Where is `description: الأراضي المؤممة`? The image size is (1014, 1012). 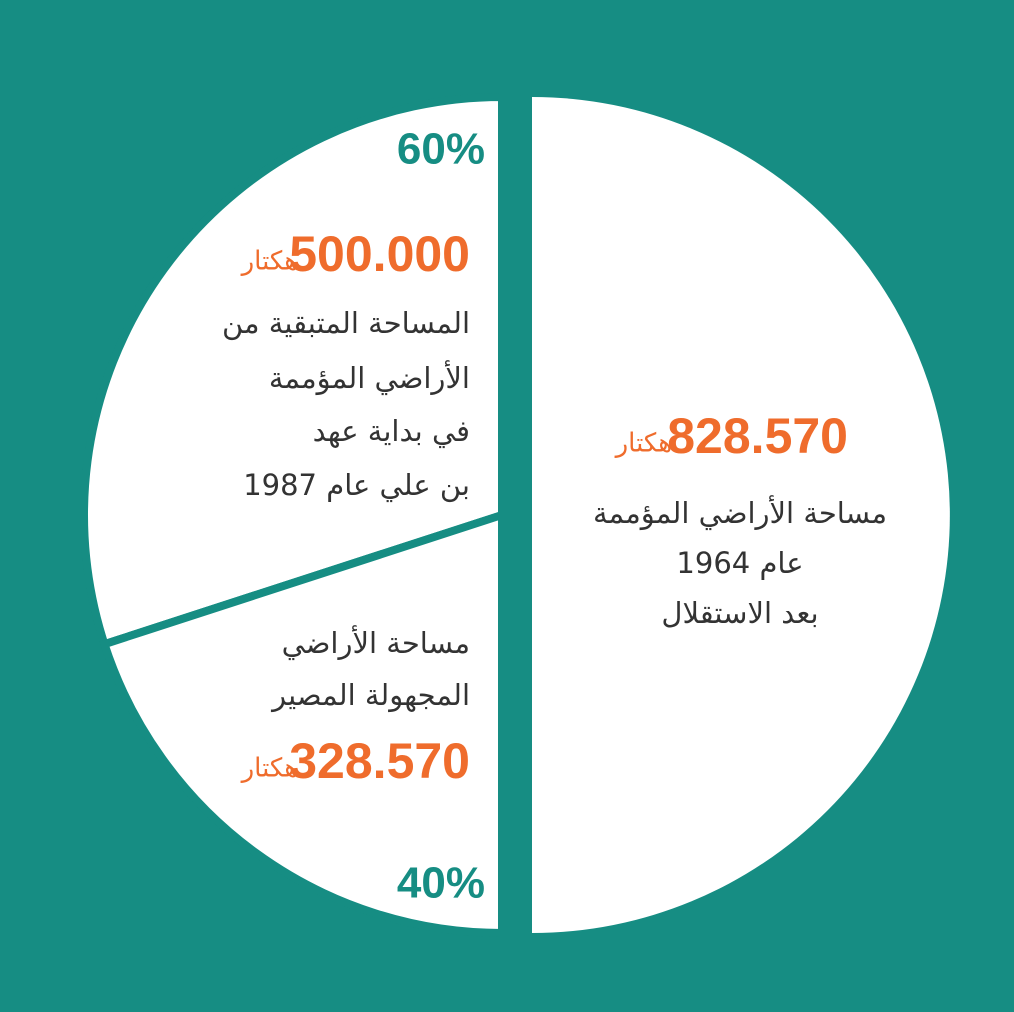 description: الأراضي المؤممة is located at coordinates (369, 377).